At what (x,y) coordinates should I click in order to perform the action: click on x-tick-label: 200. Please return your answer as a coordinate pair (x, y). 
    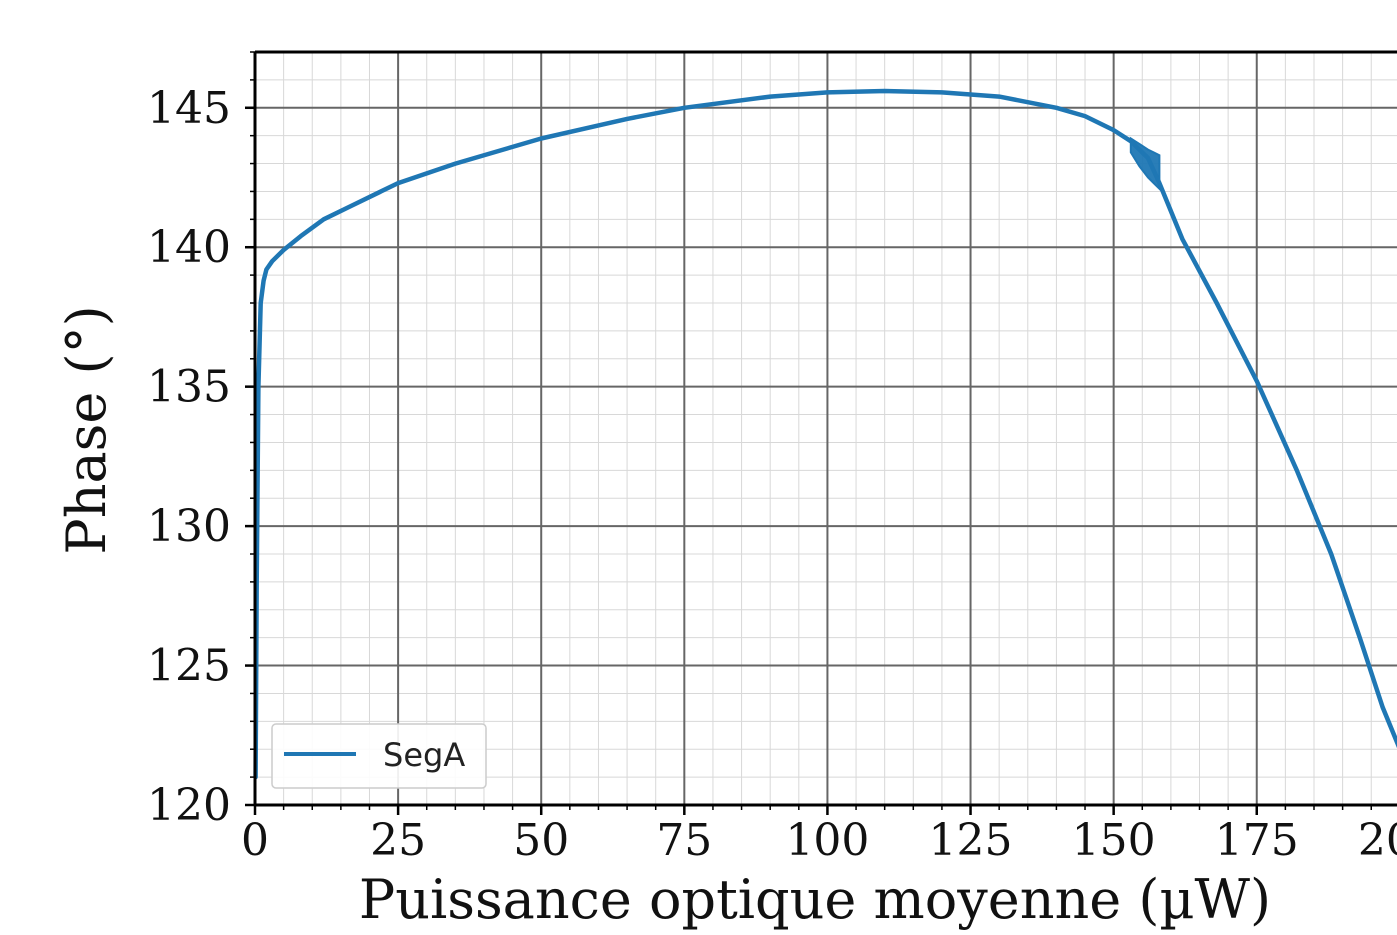
    Looking at the image, I should click on (1377, 840).